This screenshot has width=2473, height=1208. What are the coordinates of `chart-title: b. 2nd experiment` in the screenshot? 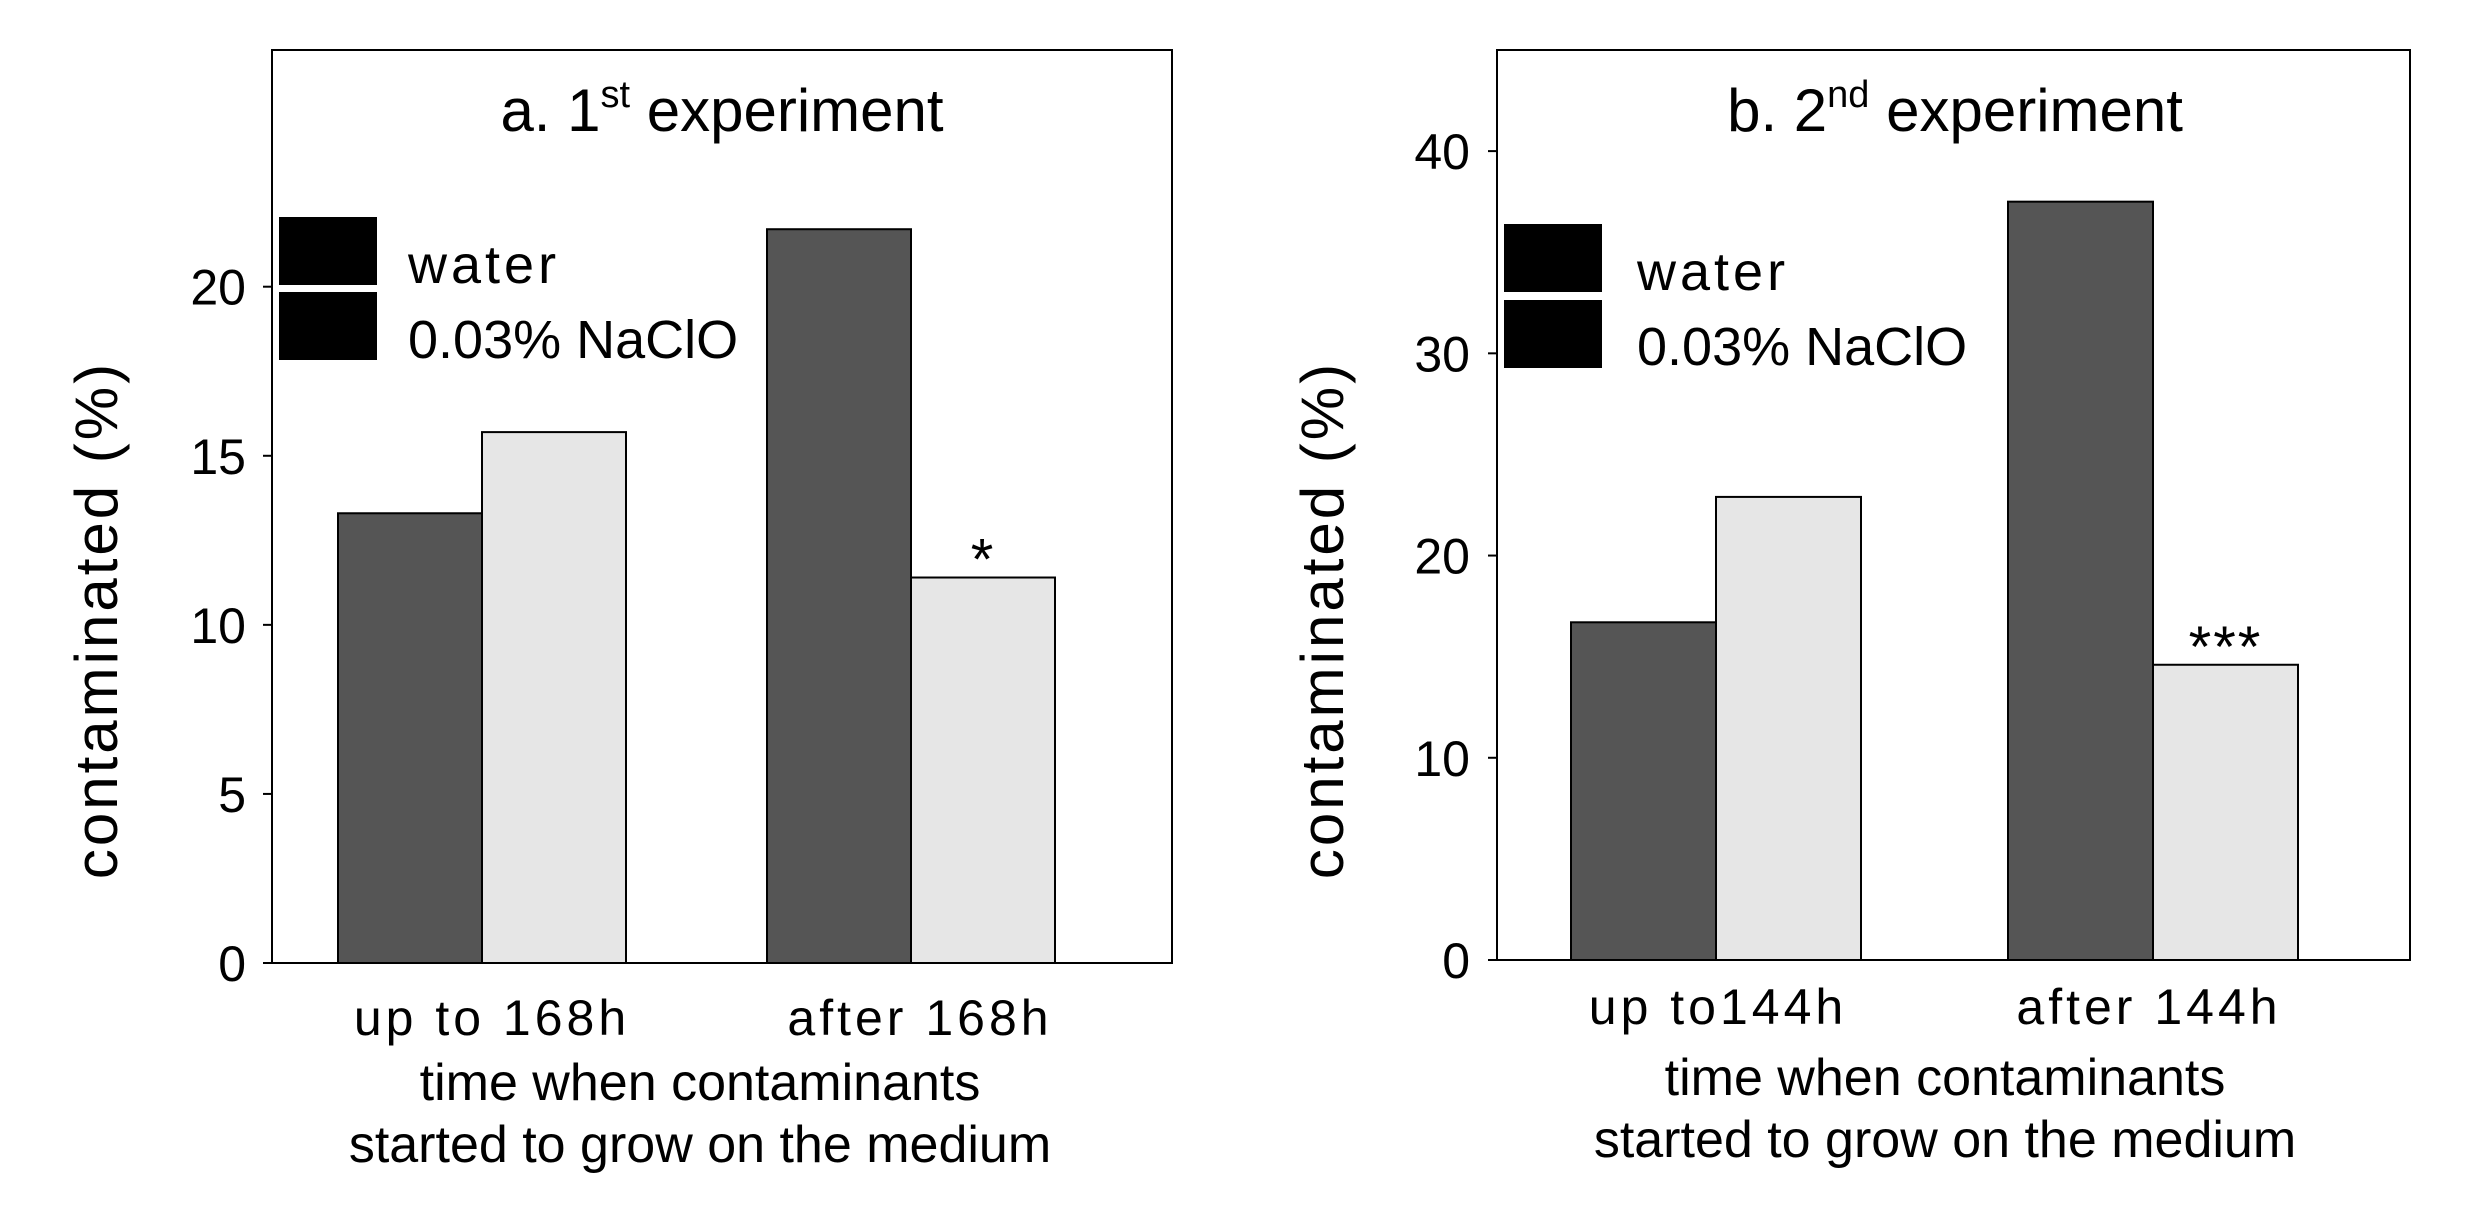 It's located at (1955, 109).